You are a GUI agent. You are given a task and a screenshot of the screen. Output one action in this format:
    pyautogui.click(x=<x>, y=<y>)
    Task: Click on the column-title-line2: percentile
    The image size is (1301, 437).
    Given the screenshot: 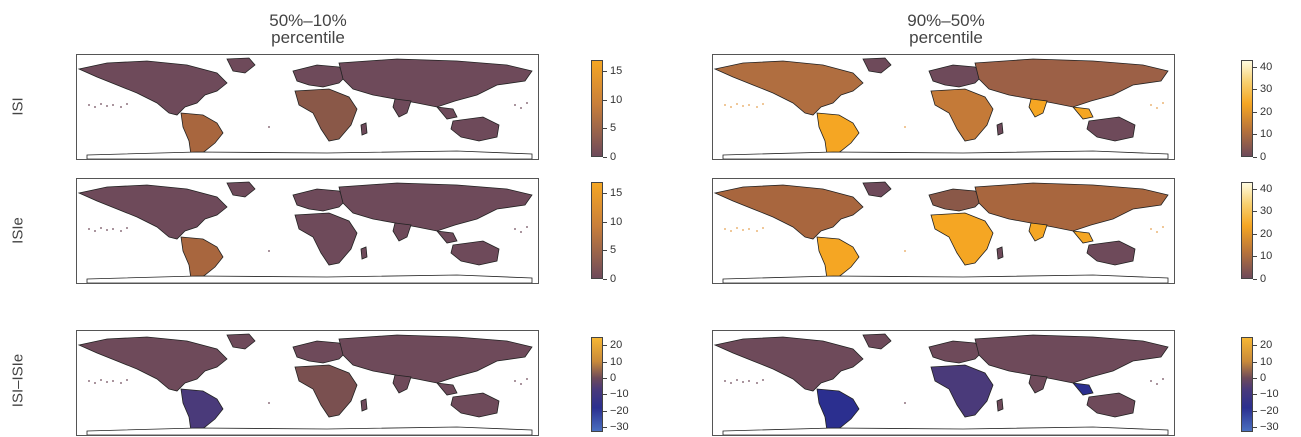 What is the action you would take?
    pyautogui.click(x=946, y=37)
    